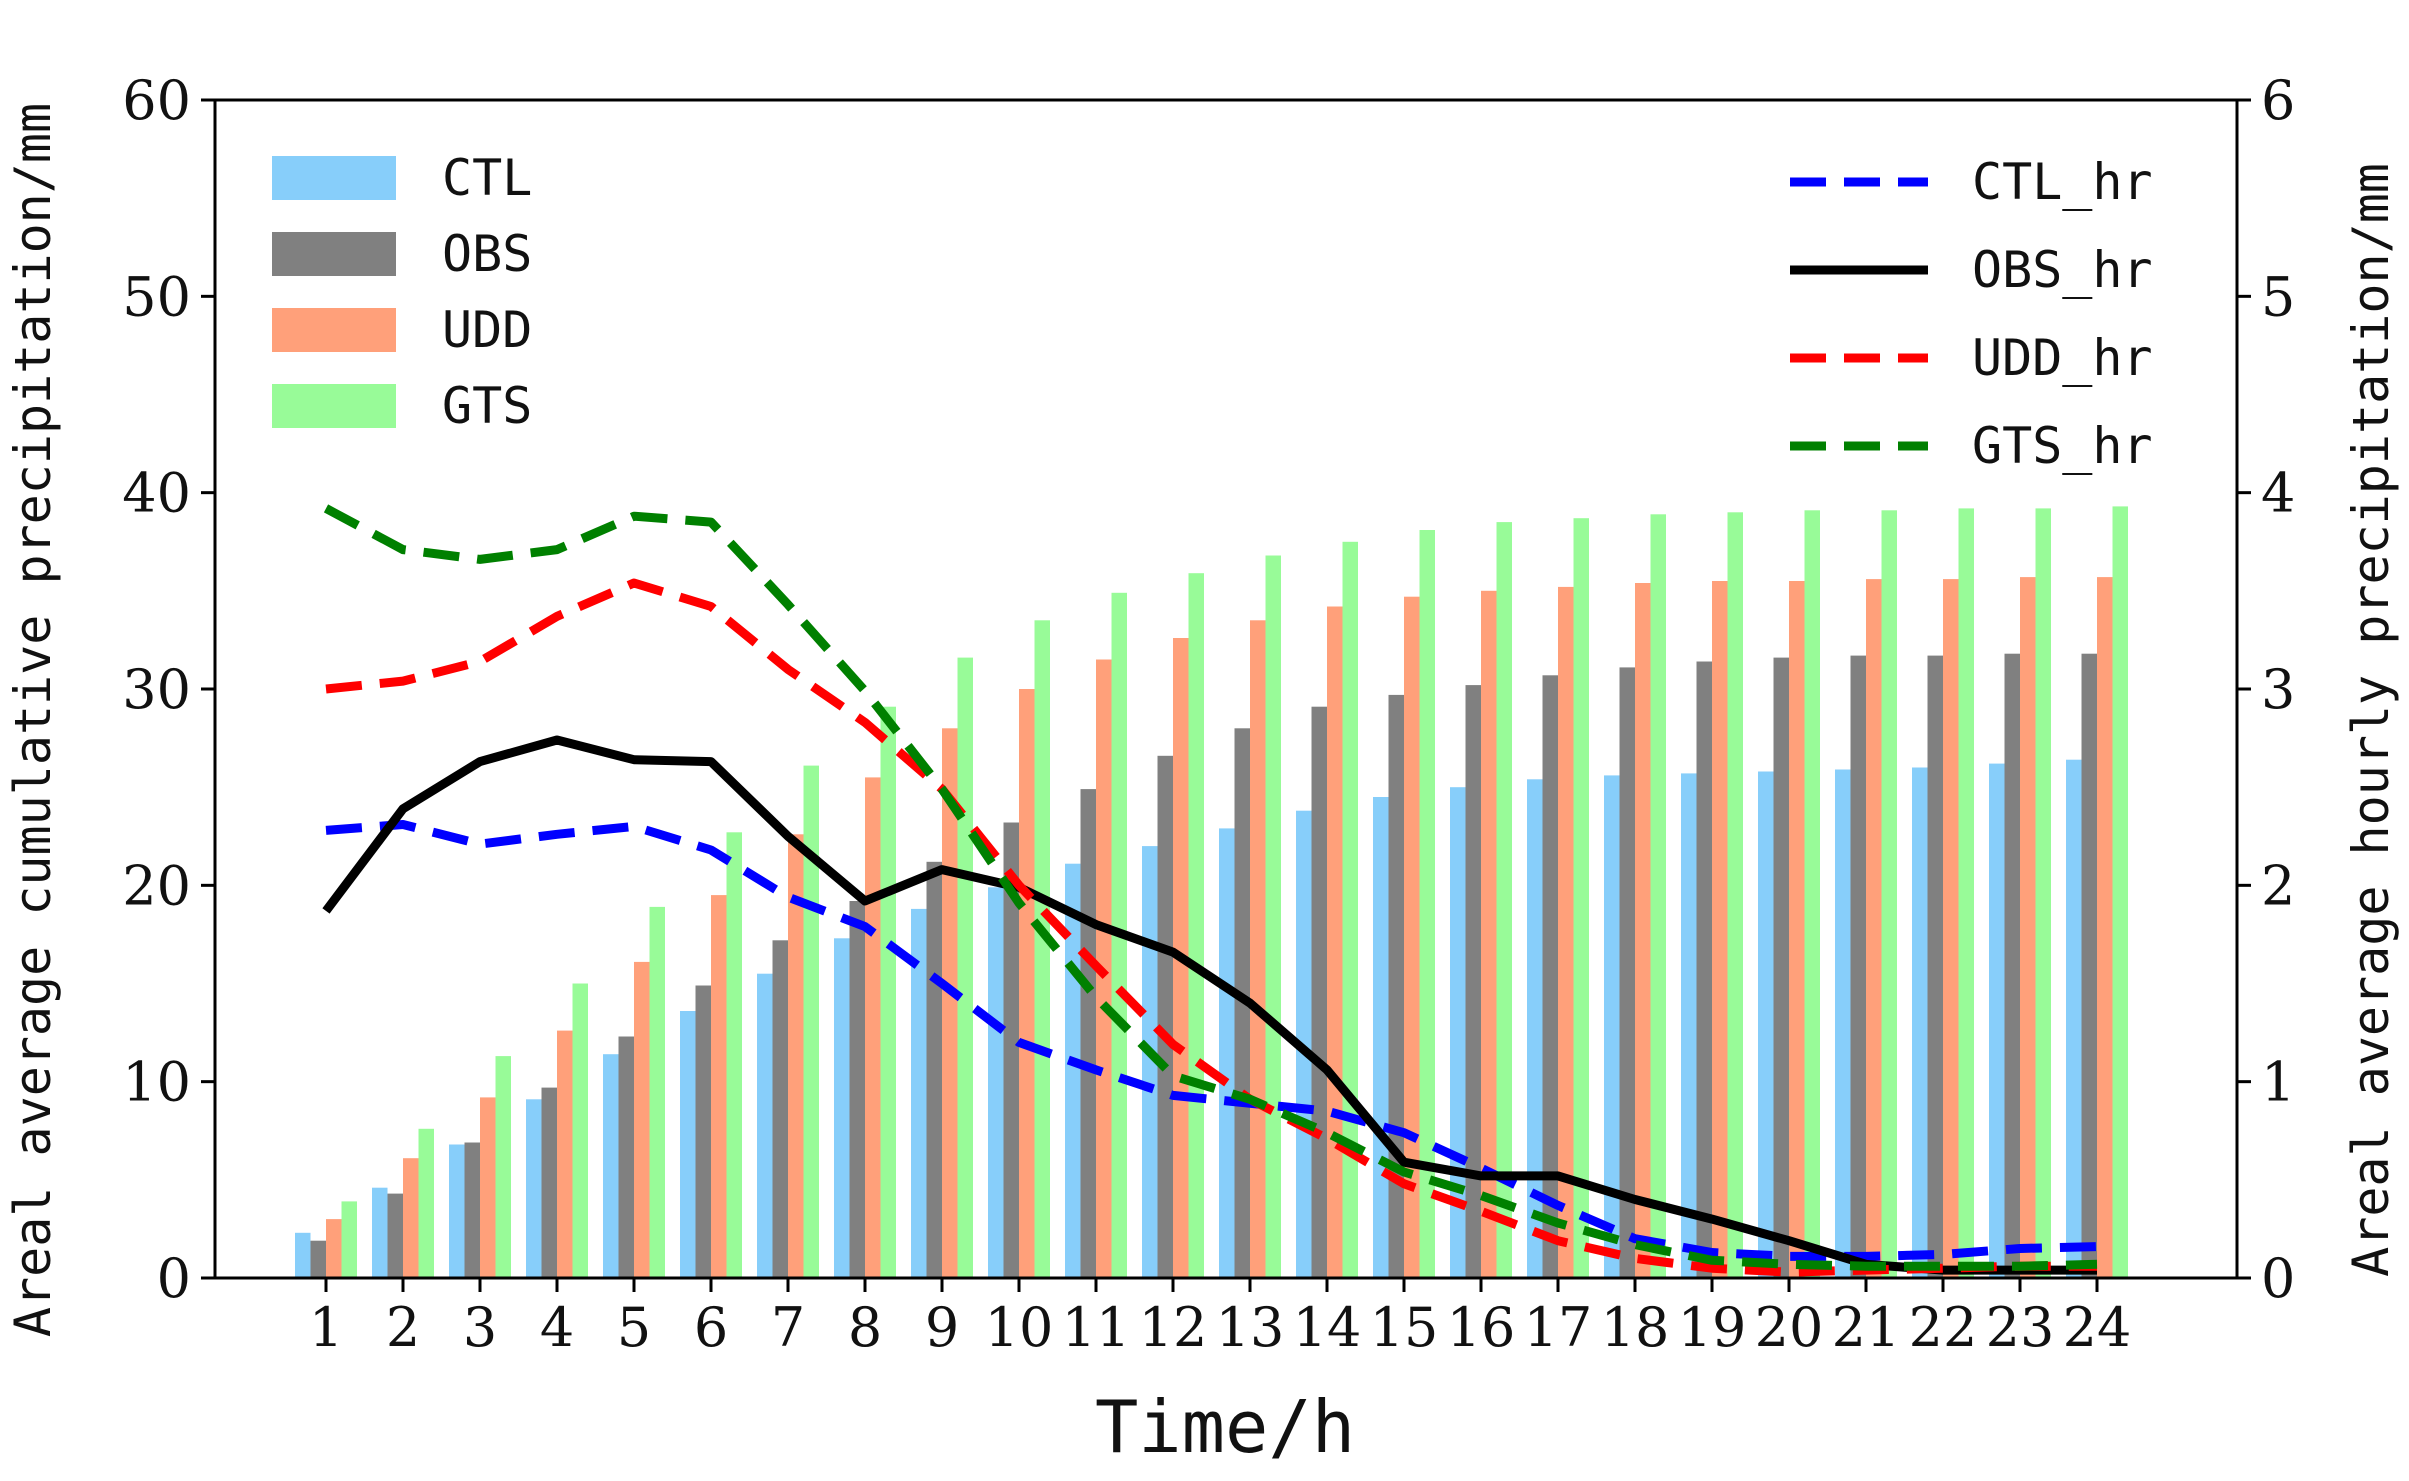  Describe the element at coordinates (334, 178) in the screenshot. I see `legend-swatch-ctl` at that location.